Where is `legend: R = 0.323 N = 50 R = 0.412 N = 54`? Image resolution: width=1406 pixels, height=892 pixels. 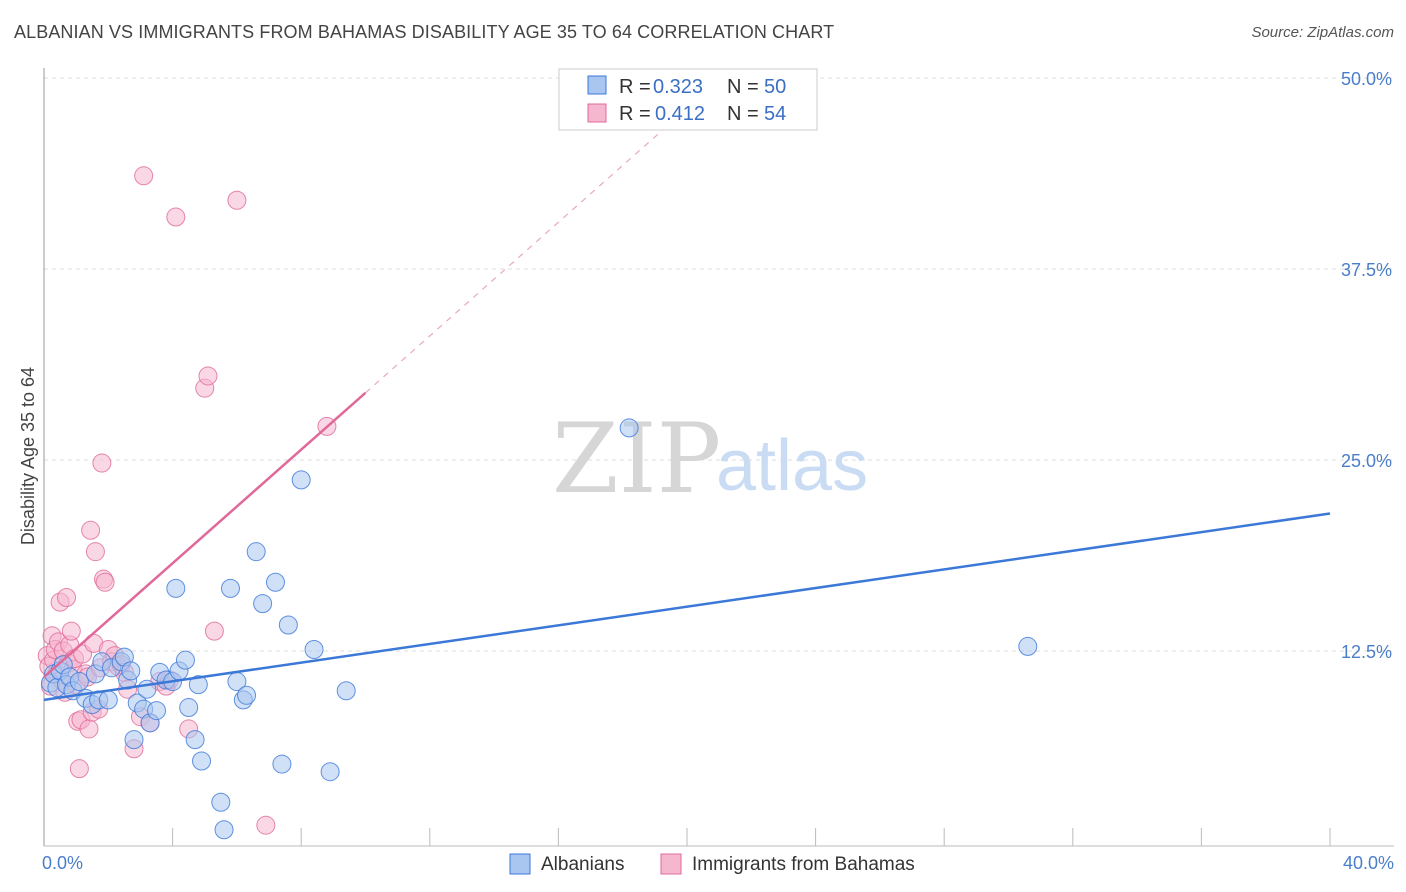
legend: R = 0.323 N = 50 R = 0.412 N = 54 is located at coordinates (688, 99).